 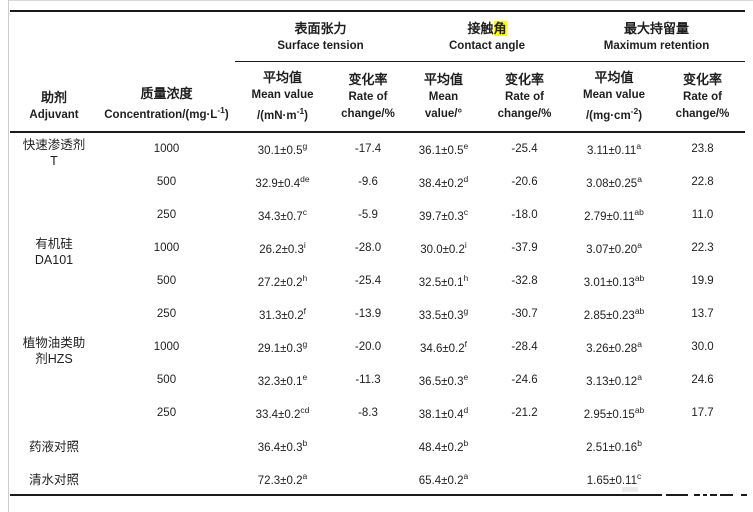 What do you see at coordinates (336, 495) in the screenshot?
I see `table-bottom-rule` at bounding box center [336, 495].